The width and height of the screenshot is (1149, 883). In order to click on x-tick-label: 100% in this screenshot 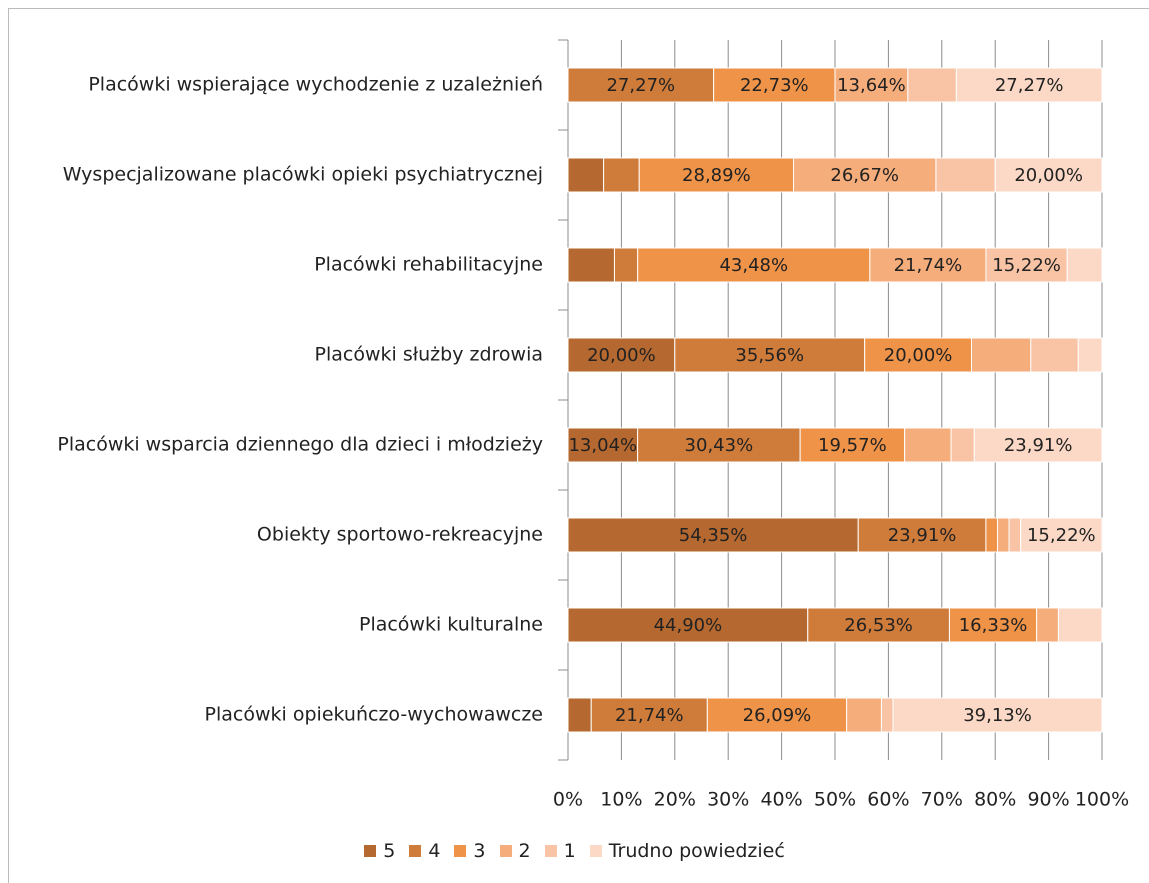, I will do `click(1102, 800)`.